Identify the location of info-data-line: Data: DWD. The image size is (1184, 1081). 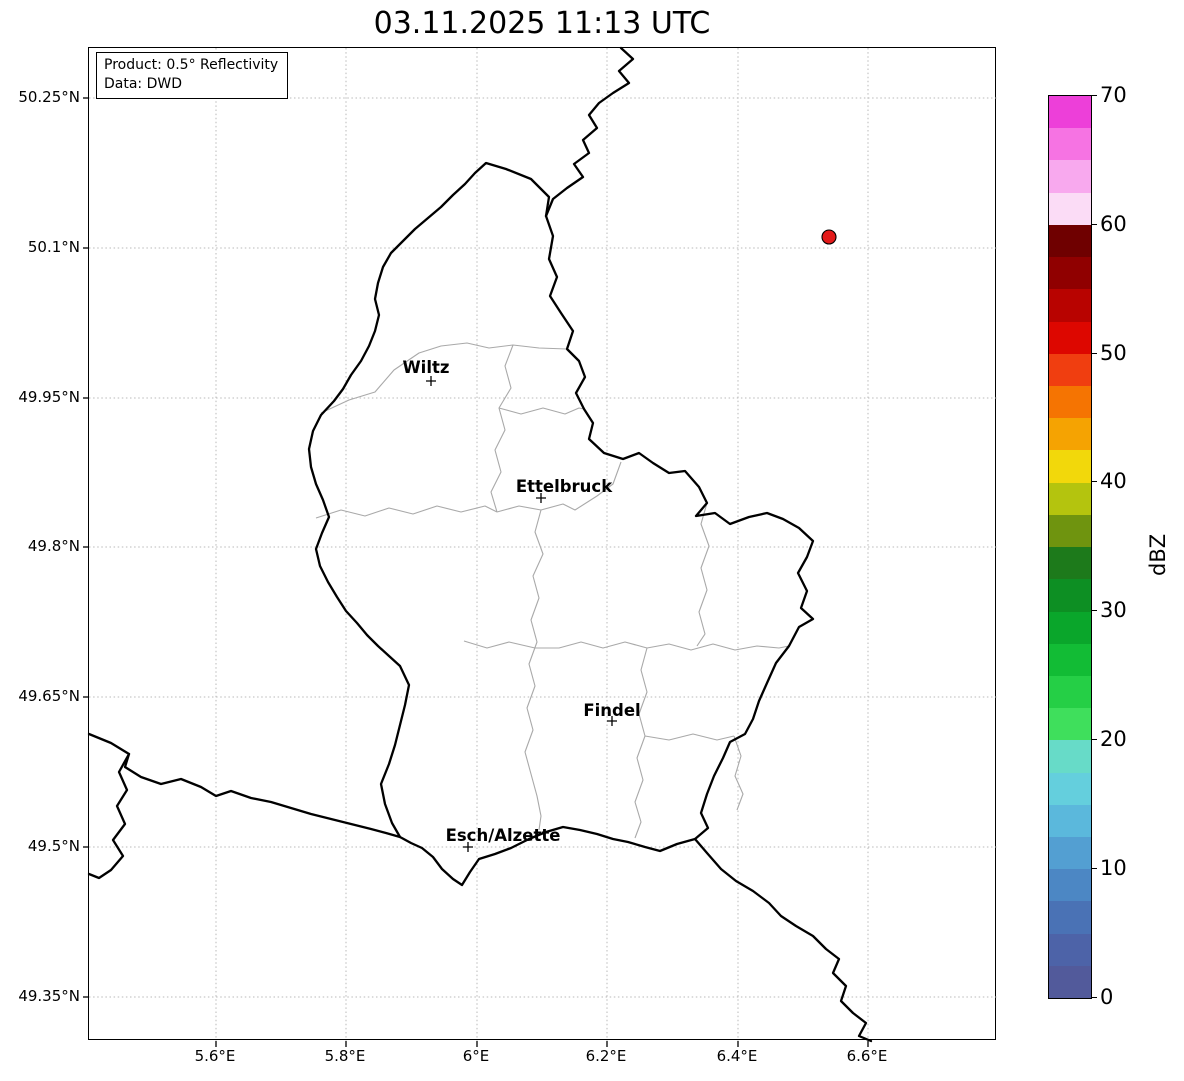
(143, 83).